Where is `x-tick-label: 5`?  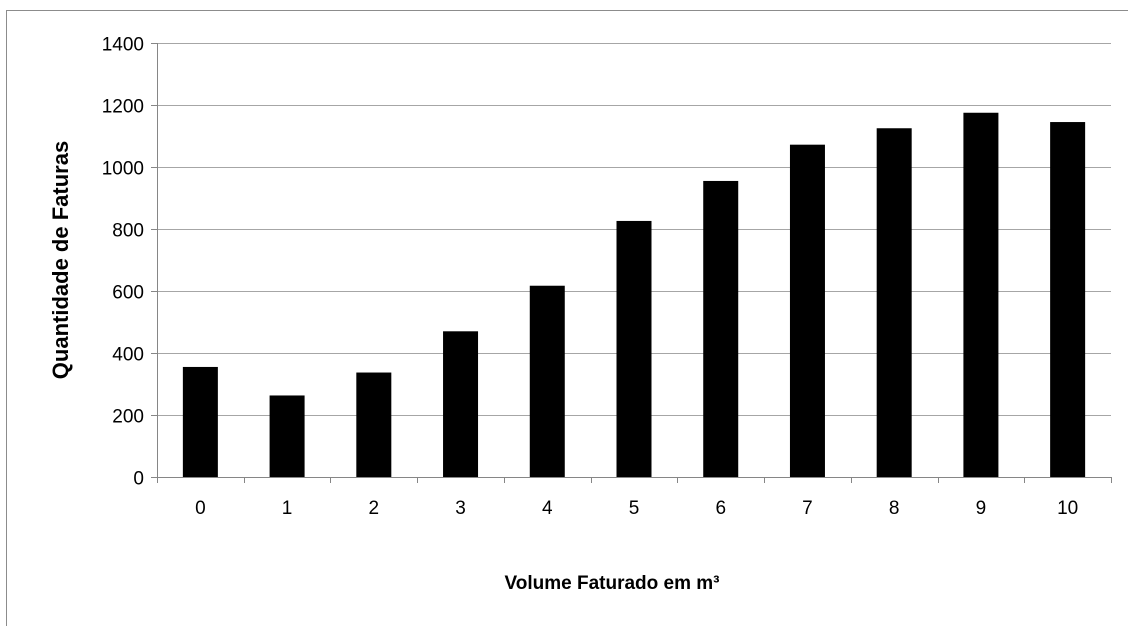 x-tick-label: 5 is located at coordinates (634, 508).